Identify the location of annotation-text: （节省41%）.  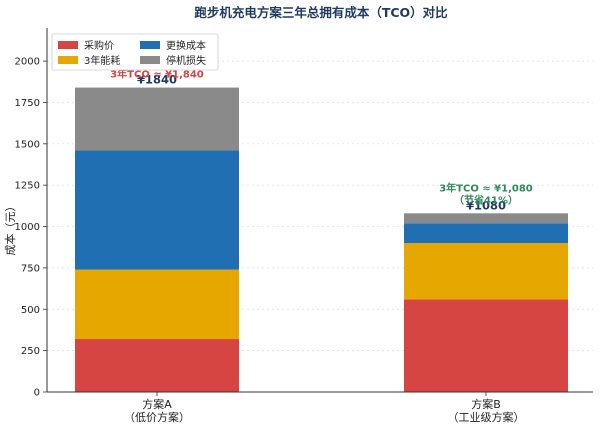
(486, 199).